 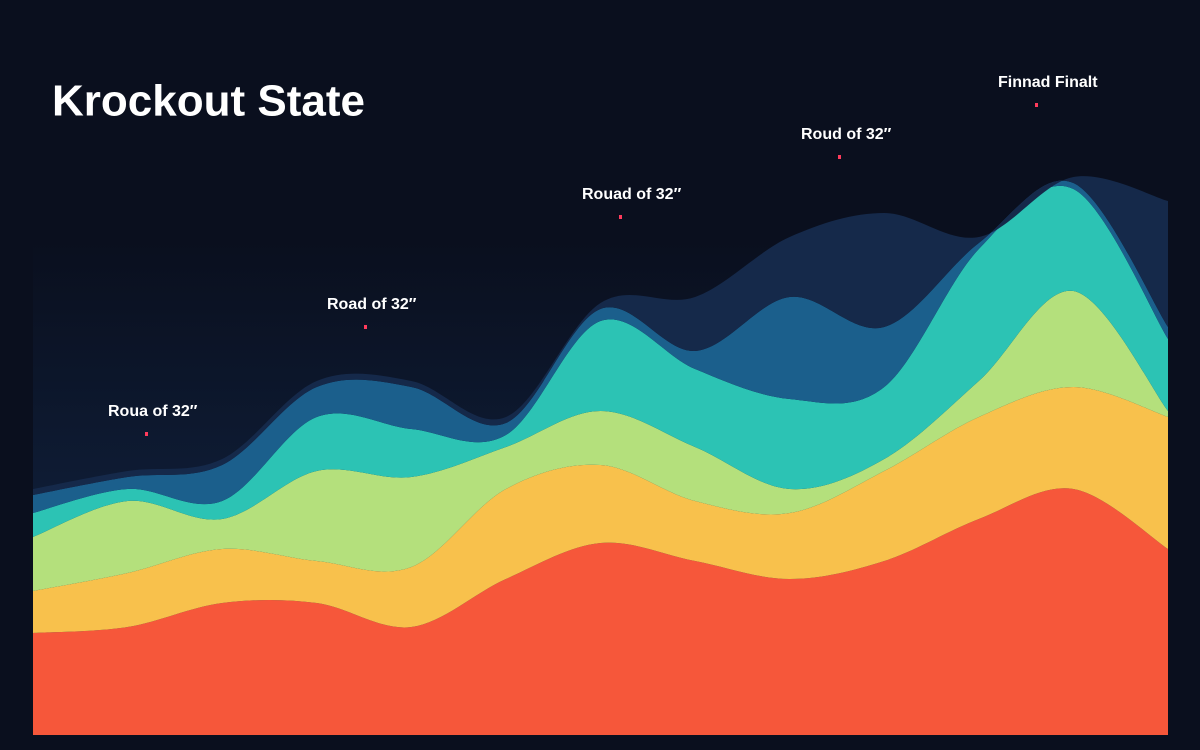 I want to click on chart-title: Krockout State, so click(x=208, y=101).